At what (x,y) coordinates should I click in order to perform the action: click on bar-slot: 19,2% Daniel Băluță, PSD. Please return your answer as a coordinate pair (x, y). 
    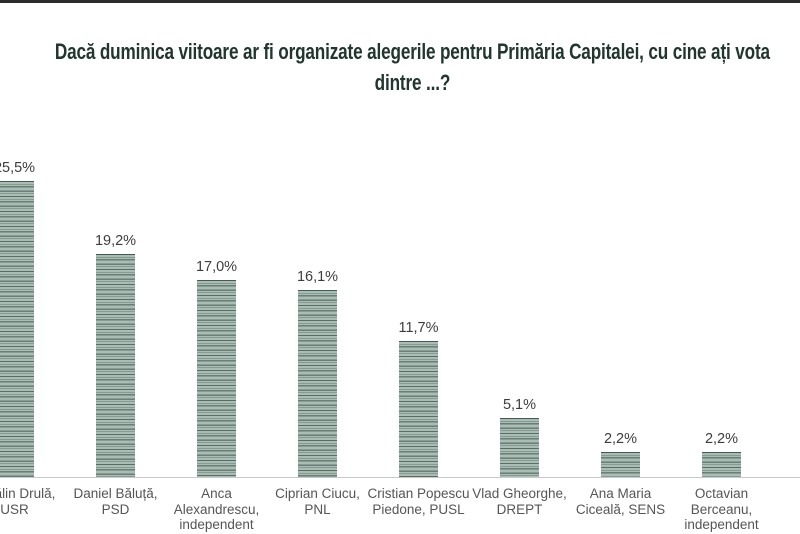
    Looking at the image, I should click on (115, 267).